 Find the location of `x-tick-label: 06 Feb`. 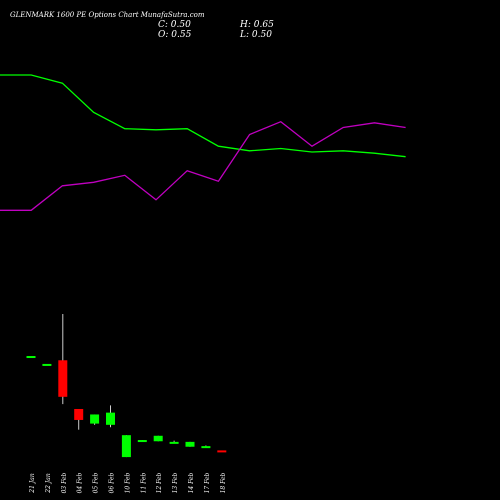

x-tick-label: 06 Feb is located at coordinates (112, 482).